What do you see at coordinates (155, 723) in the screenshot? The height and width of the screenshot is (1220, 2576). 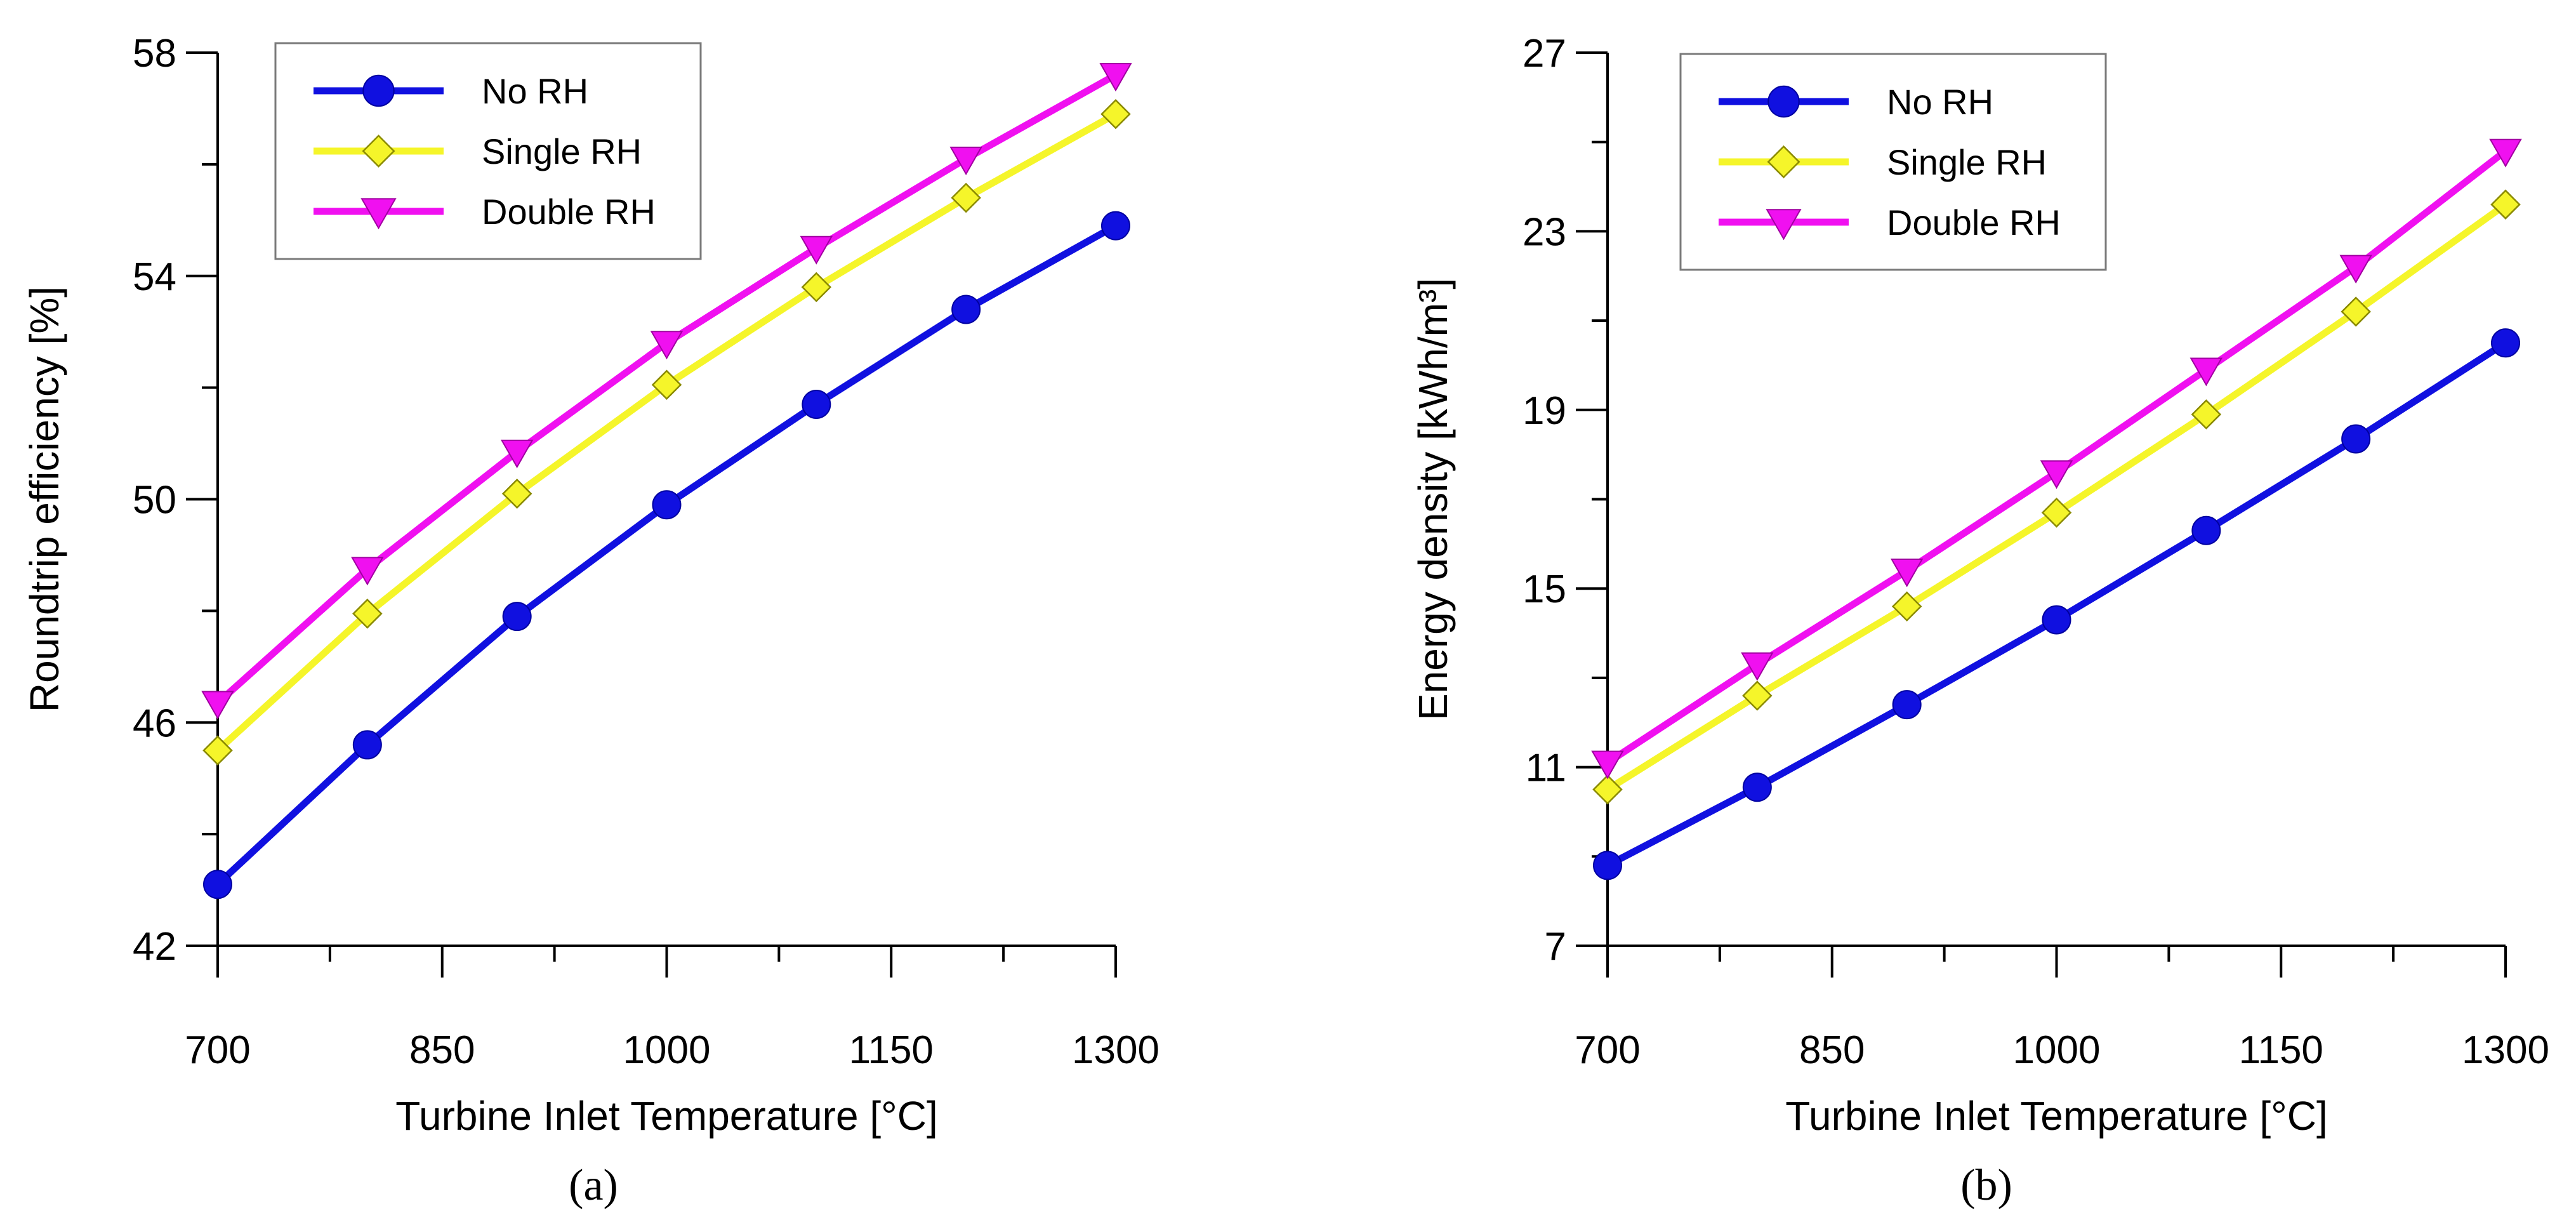 I see `y-tick-label: 46` at bounding box center [155, 723].